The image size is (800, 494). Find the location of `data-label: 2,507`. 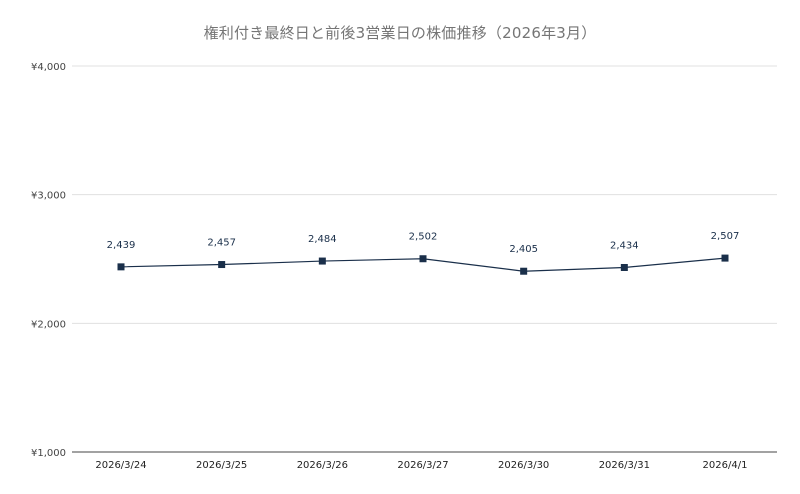

data-label: 2,507 is located at coordinates (725, 236).